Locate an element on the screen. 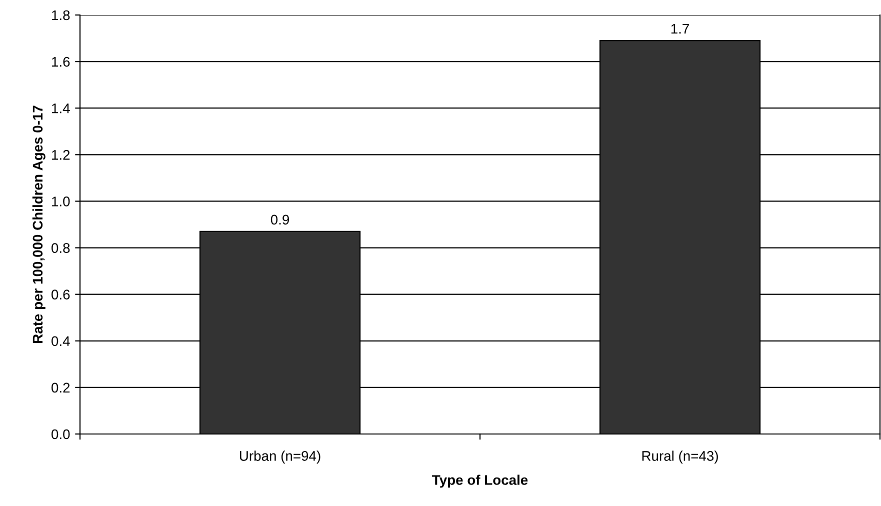 The height and width of the screenshot is (506, 881). x-tick-label: Urban (n=94) is located at coordinates (280, 457).